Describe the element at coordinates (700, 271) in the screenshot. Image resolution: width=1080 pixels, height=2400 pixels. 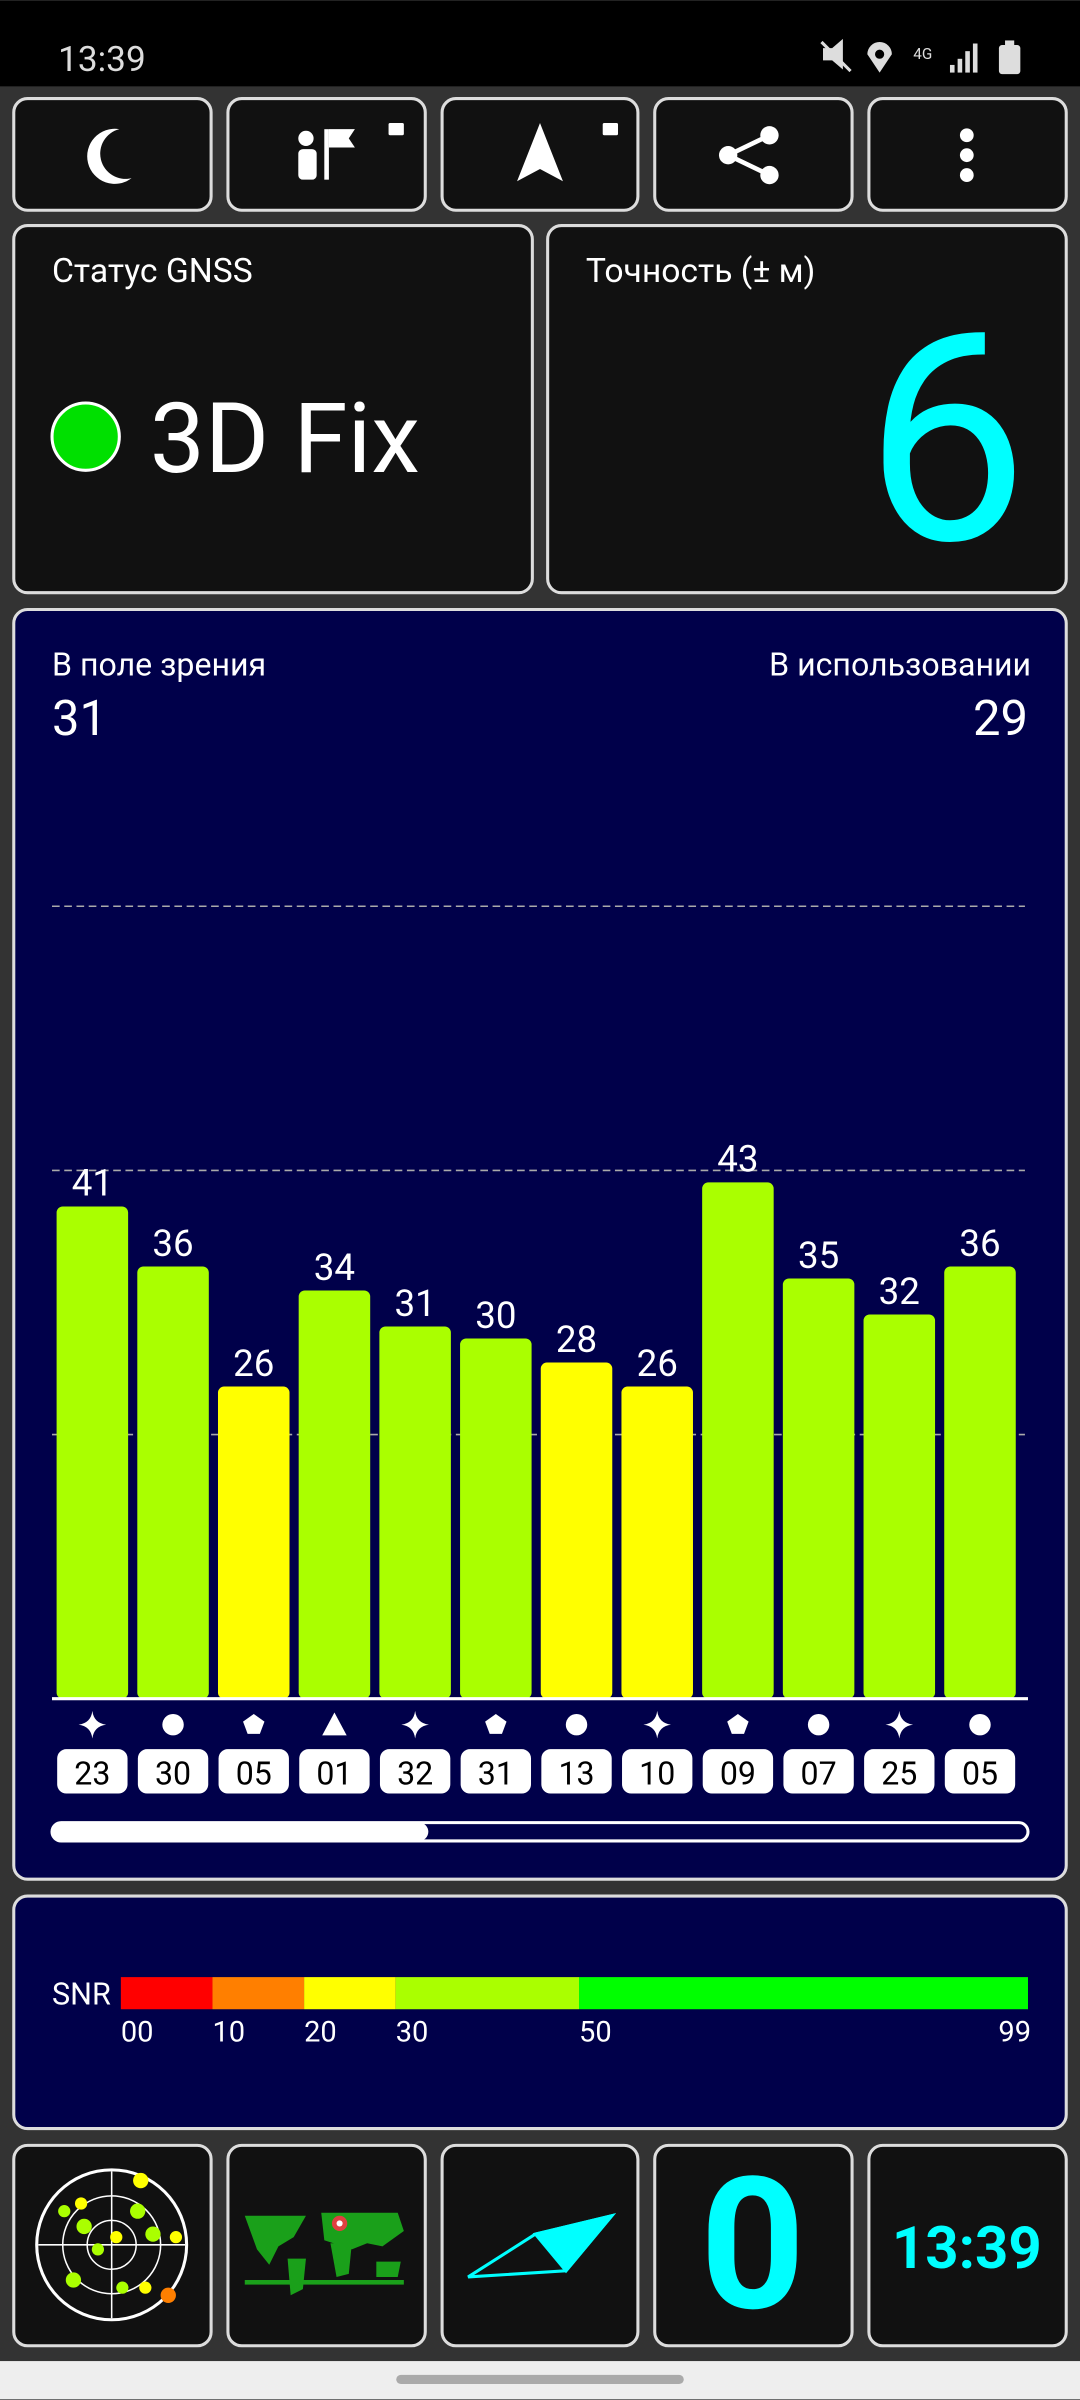
I see `accuracy-label: Точность (± м)` at that location.